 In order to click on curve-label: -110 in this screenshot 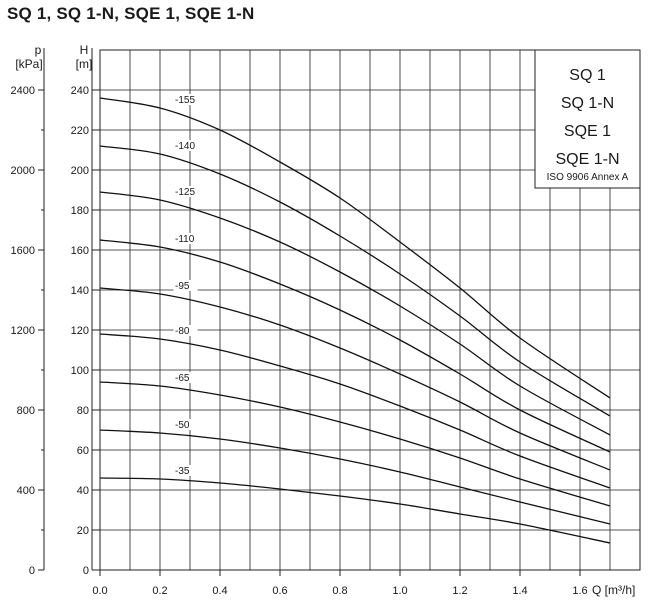, I will do `click(185, 239)`.